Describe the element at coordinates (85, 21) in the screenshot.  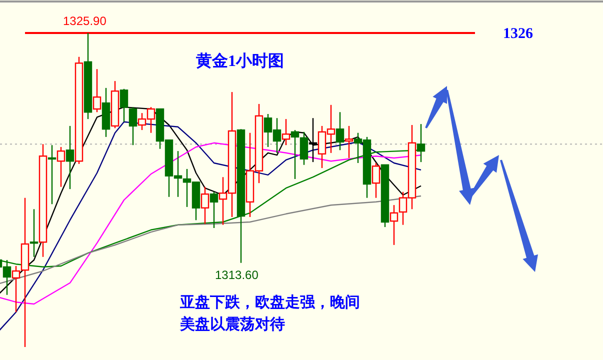
I see `annotation: 1325.90` at that location.